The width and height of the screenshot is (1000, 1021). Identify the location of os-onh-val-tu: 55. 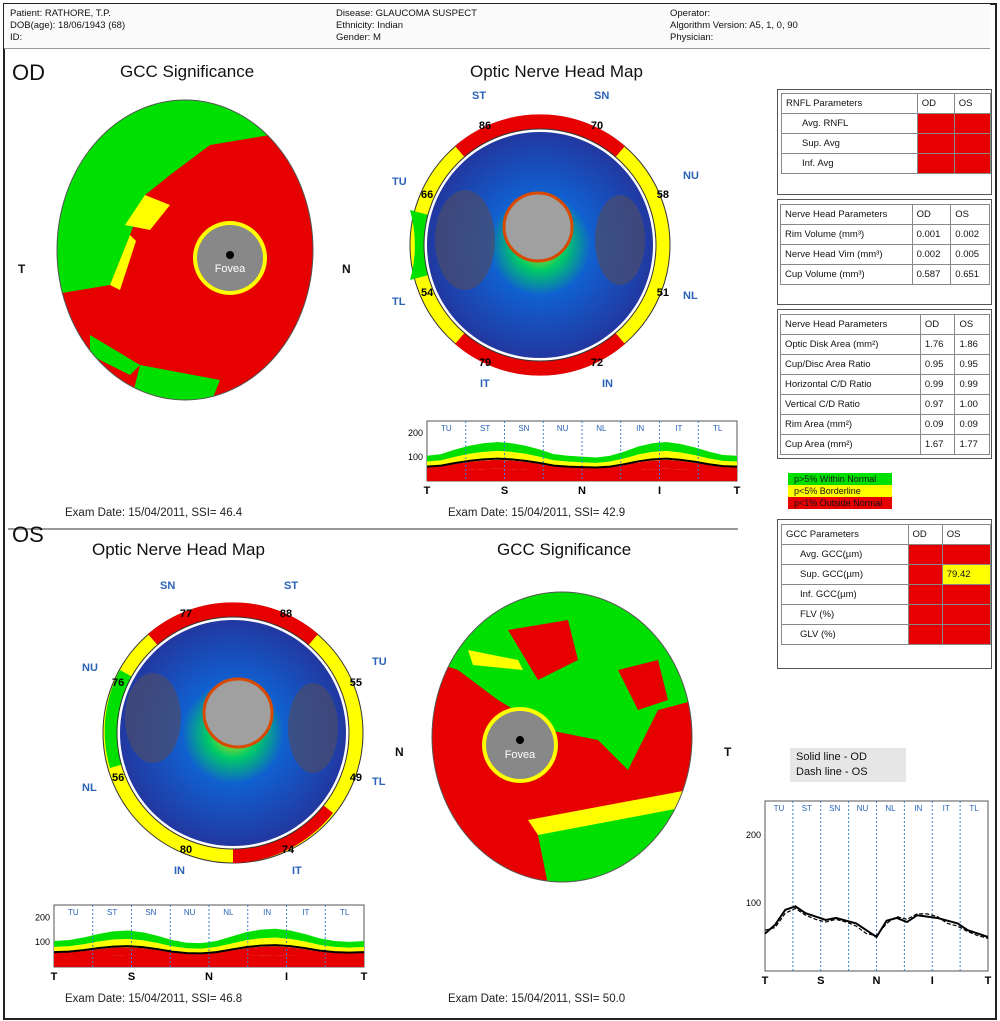
(356, 683).